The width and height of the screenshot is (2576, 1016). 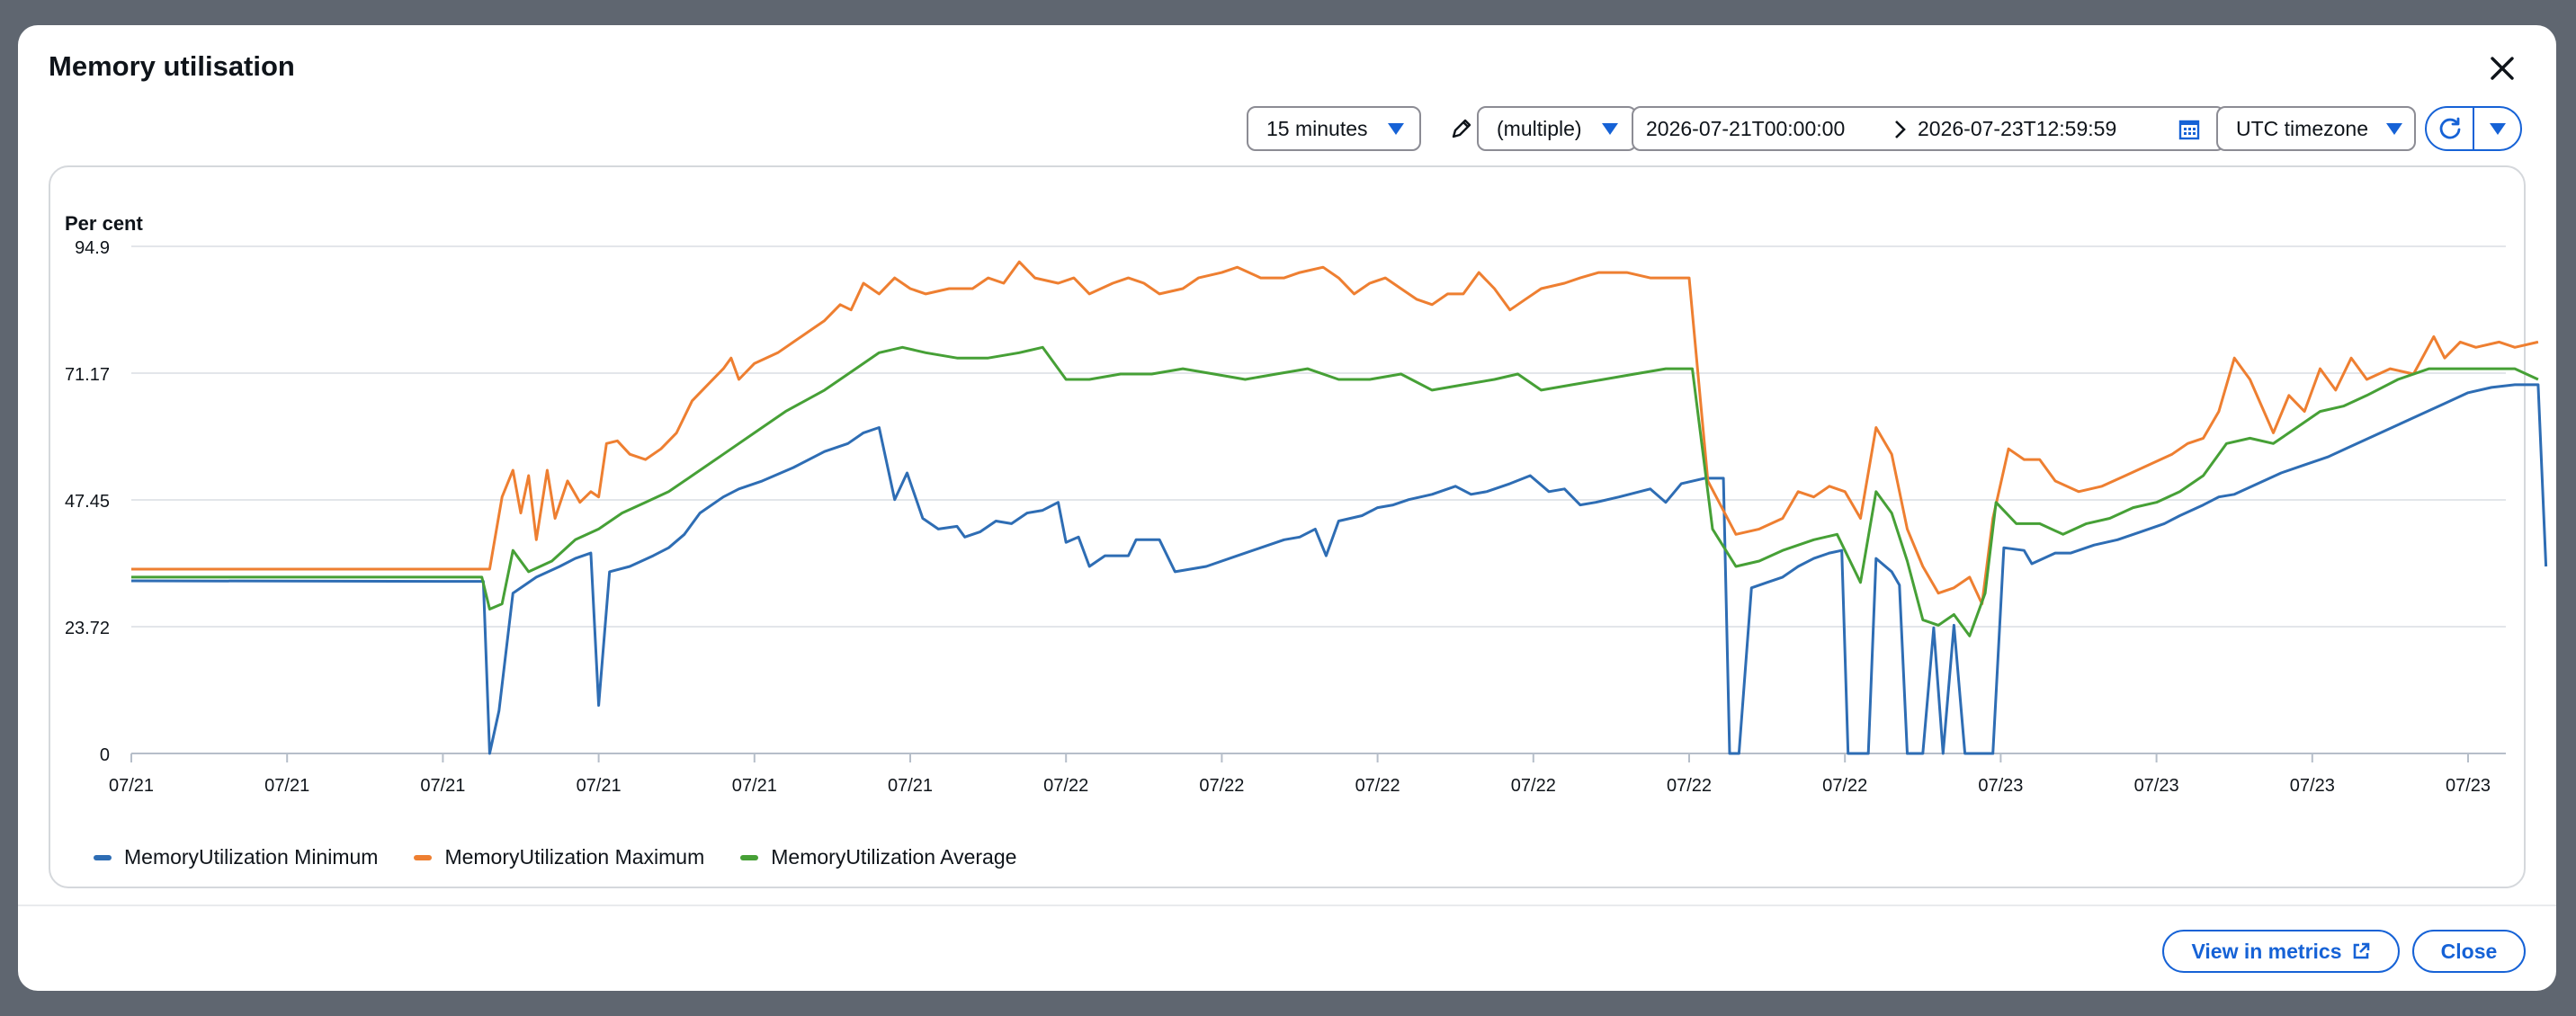 What do you see at coordinates (423, 857) in the screenshot?
I see `legend-swatch-maximum` at bounding box center [423, 857].